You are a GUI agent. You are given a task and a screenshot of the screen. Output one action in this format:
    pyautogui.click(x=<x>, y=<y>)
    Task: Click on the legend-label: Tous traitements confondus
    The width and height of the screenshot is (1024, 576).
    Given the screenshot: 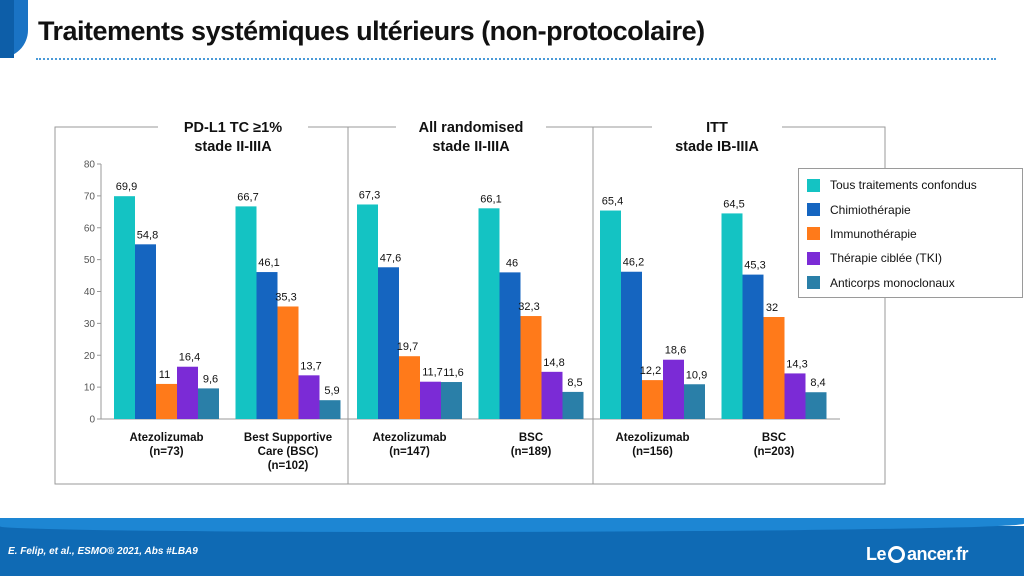 What is the action you would take?
    pyautogui.click(x=903, y=185)
    